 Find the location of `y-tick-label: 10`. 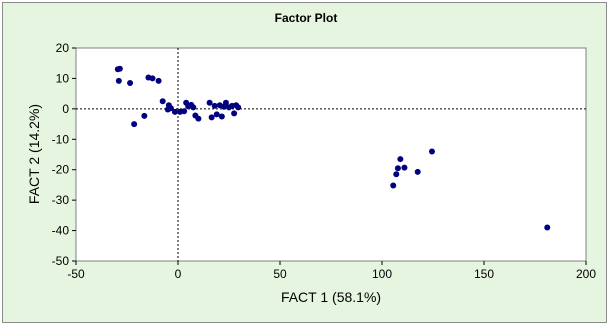

y-tick-label: 10 is located at coordinates (63, 78).